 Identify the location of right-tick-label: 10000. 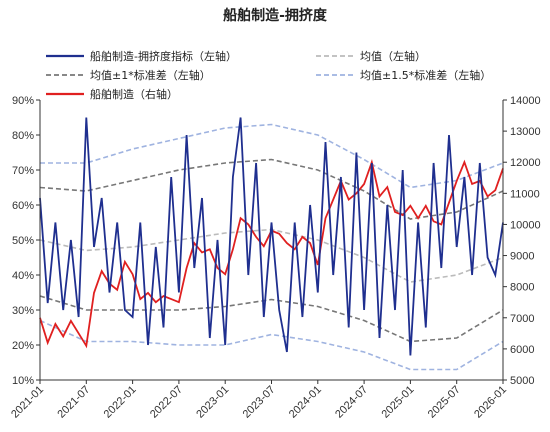
(525, 225).